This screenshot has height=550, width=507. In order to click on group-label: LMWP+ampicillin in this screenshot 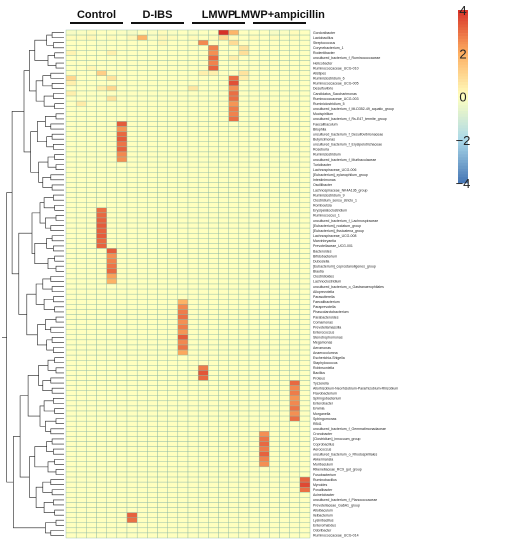, I will do `click(279, 15)`.